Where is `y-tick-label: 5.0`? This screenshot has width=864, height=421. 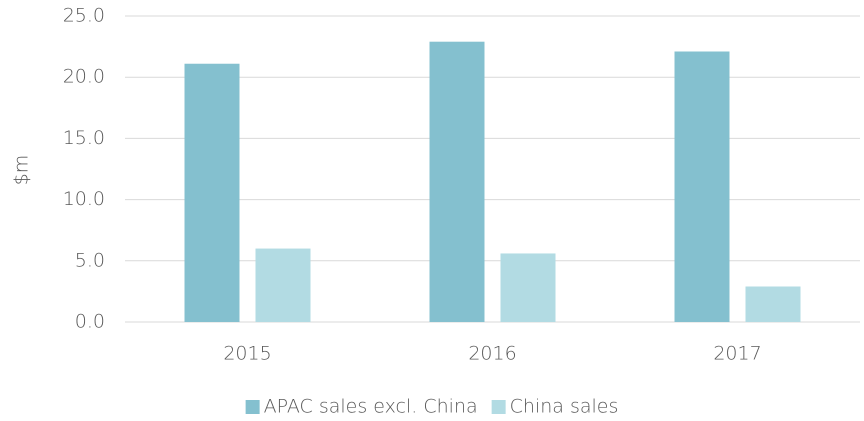
y-tick-label: 5.0 is located at coordinates (90, 260).